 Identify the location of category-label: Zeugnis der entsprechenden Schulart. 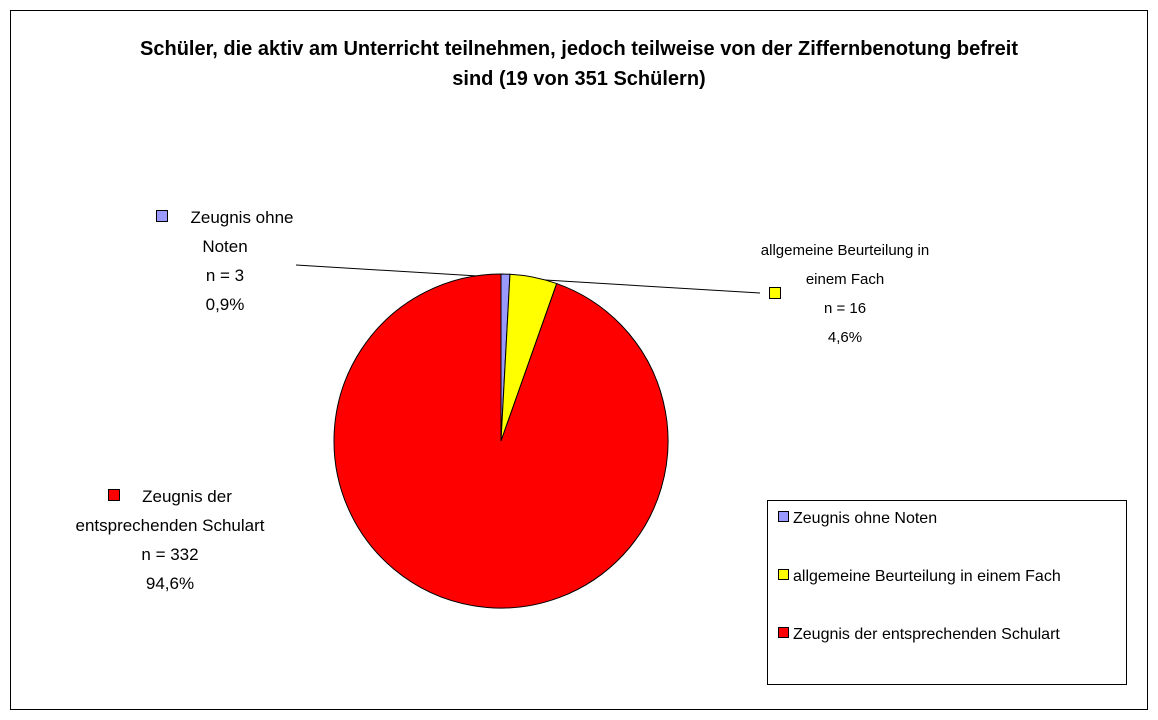
(170, 511).